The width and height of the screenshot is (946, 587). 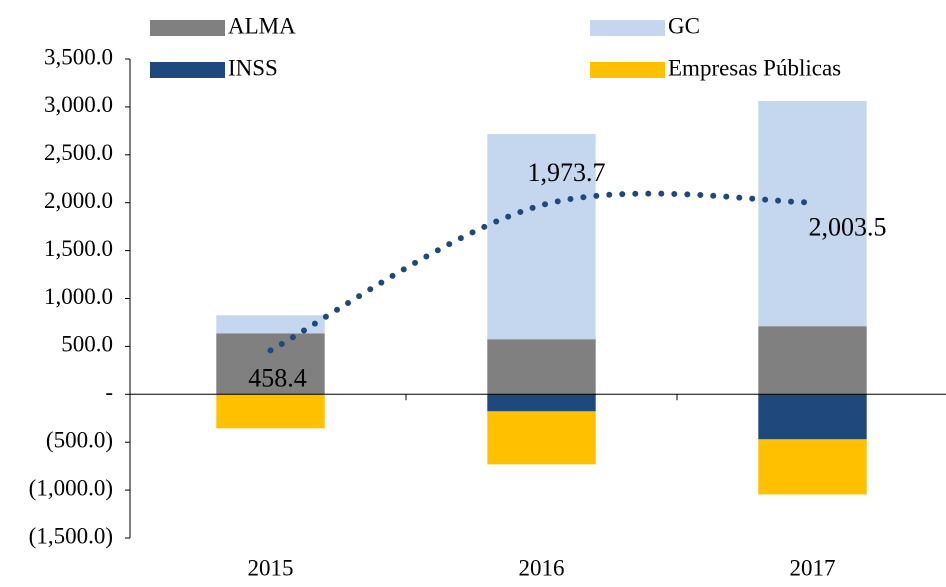 What do you see at coordinates (542, 567) in the screenshot?
I see `x-tick-label: 2016` at bounding box center [542, 567].